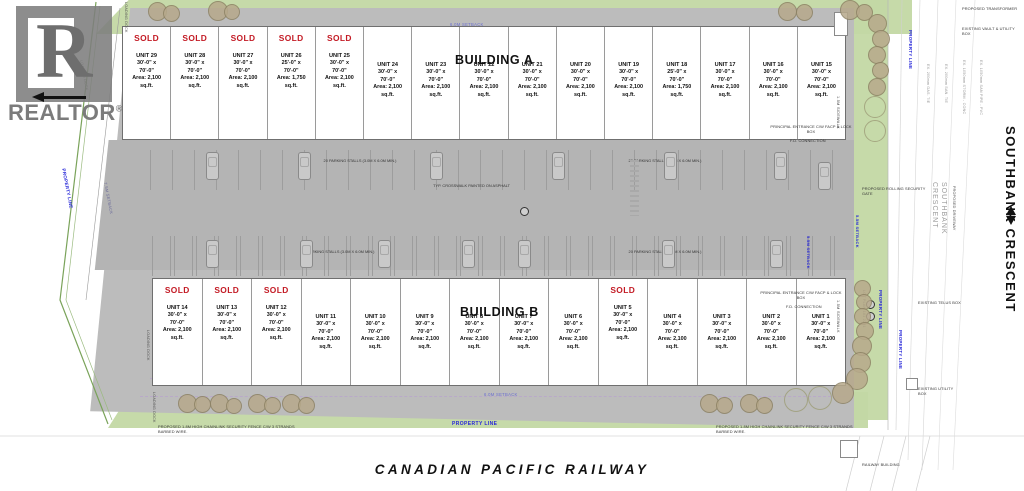 The height and width of the screenshot is (491, 1024). What do you see at coordinates (838, 316) in the screenshot?
I see `sidewalk-note-right-2: 1.5M SIDEWALK` at bounding box center [838, 316].